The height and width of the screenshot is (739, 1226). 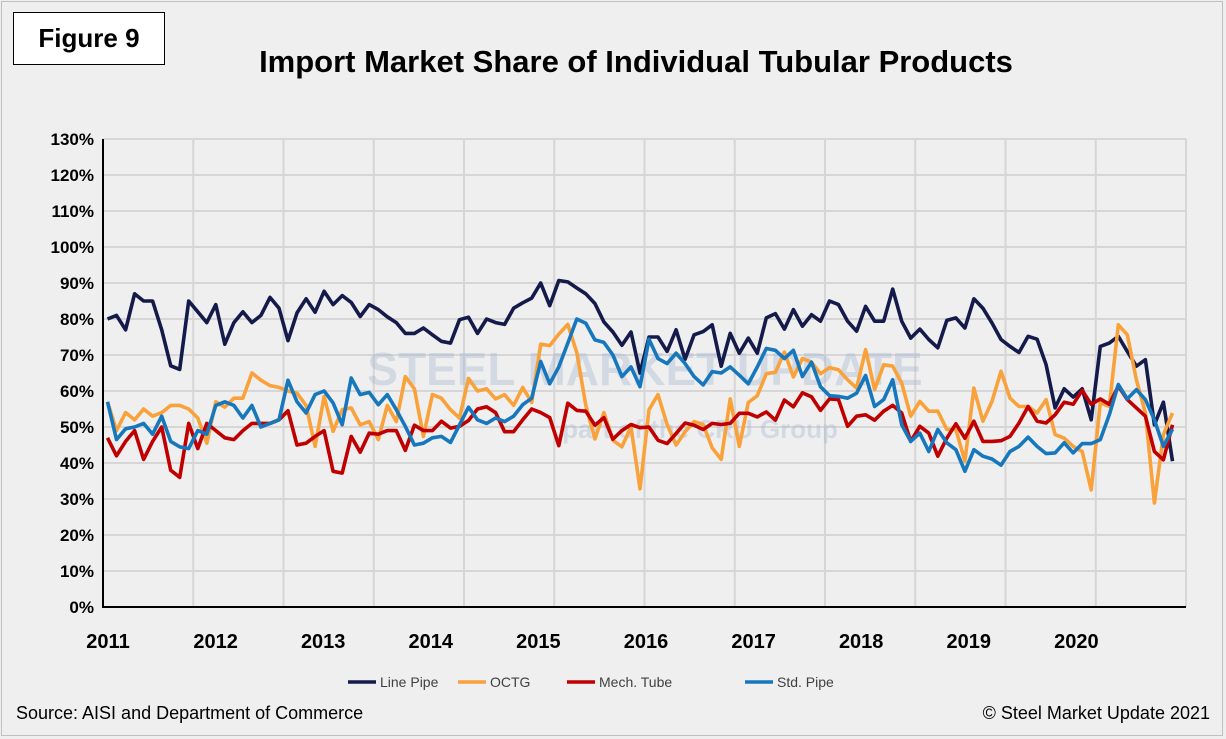 What do you see at coordinates (805, 682) in the screenshot?
I see `legend-label: Std. Pipe` at bounding box center [805, 682].